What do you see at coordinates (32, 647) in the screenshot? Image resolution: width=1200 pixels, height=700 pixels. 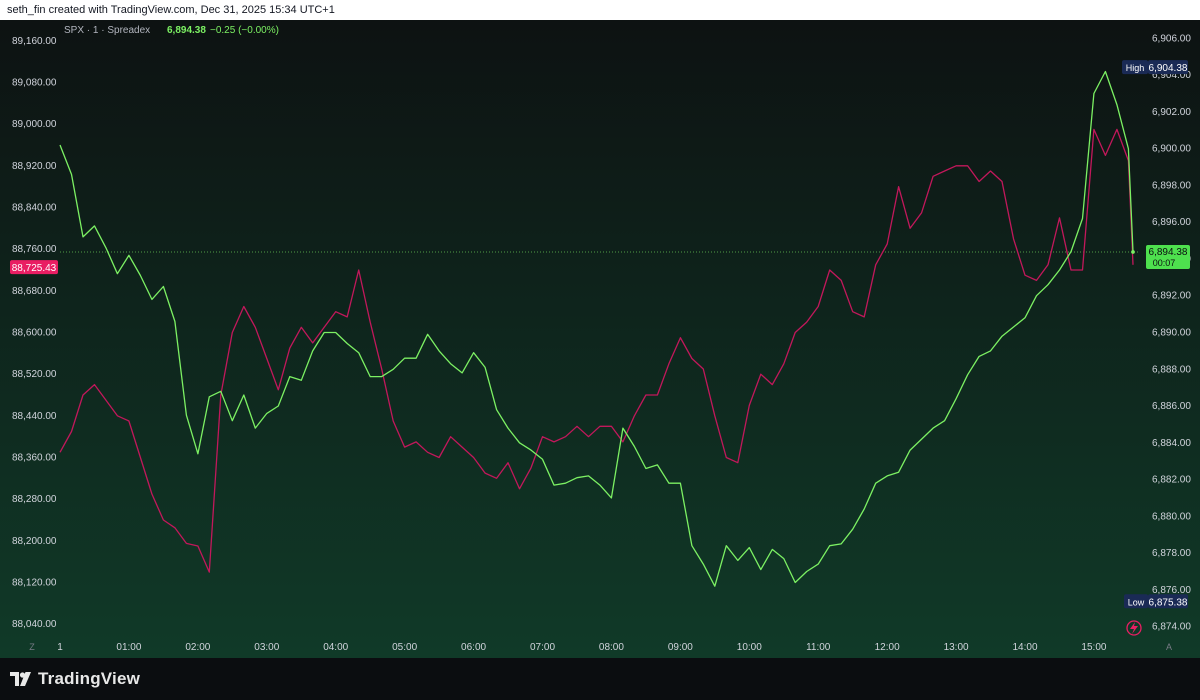 I see `timezone-z-icon: Z` at bounding box center [32, 647].